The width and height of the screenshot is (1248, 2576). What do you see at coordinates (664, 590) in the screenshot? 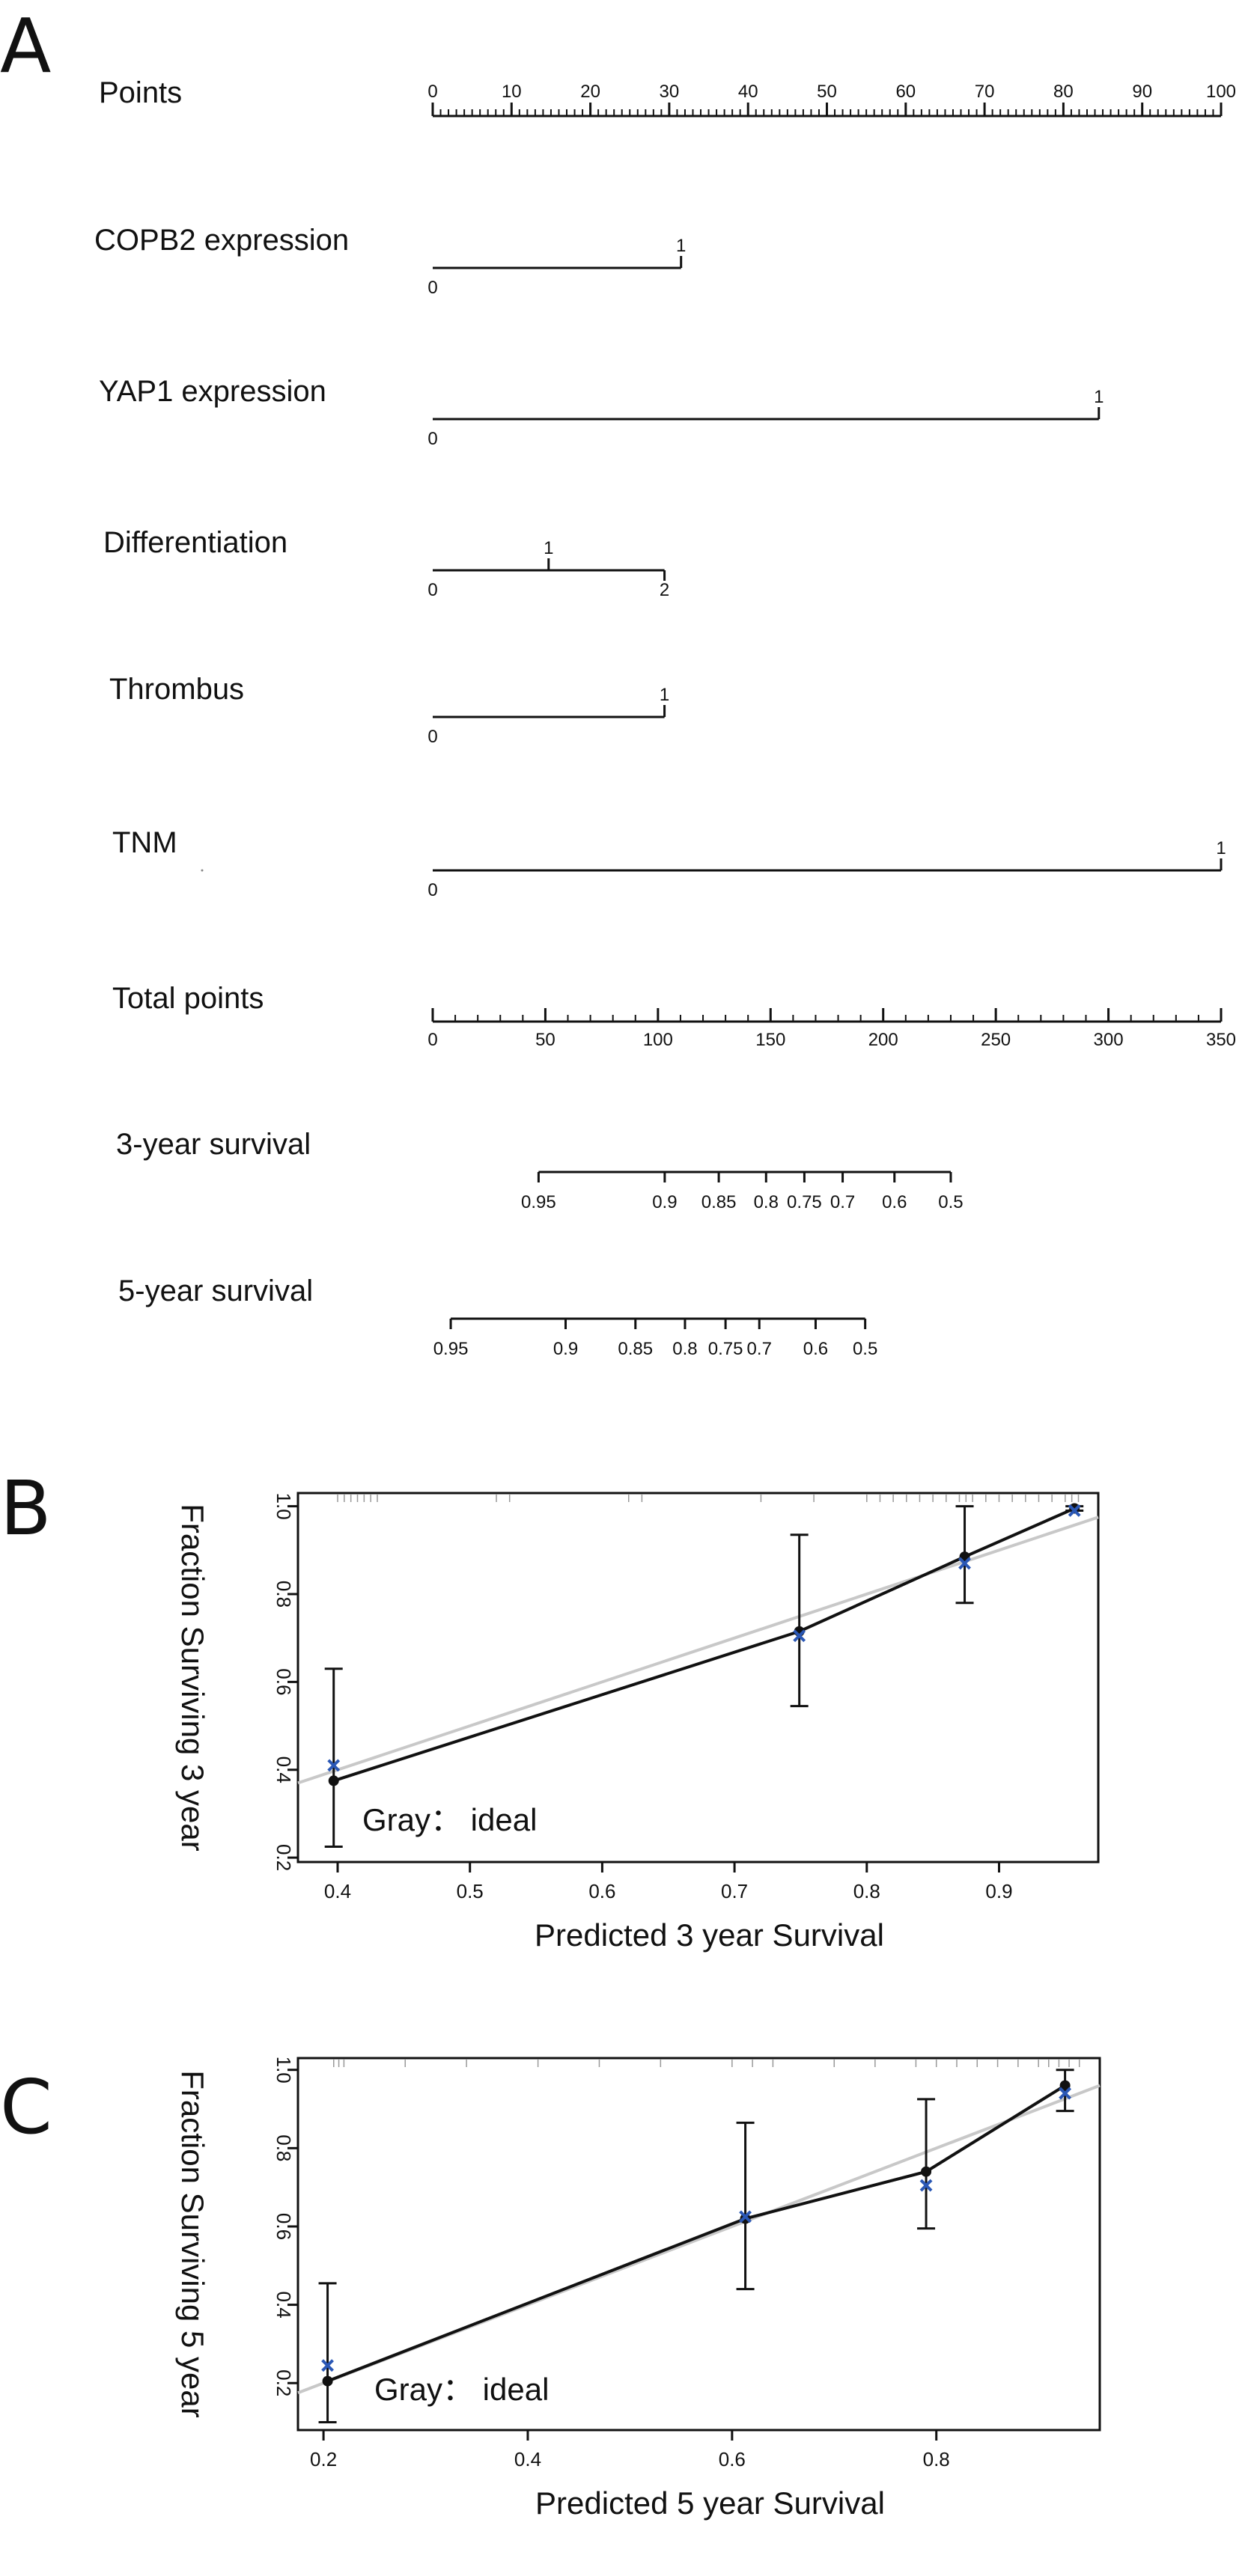
I see `factor-level-label: 2` at bounding box center [664, 590].